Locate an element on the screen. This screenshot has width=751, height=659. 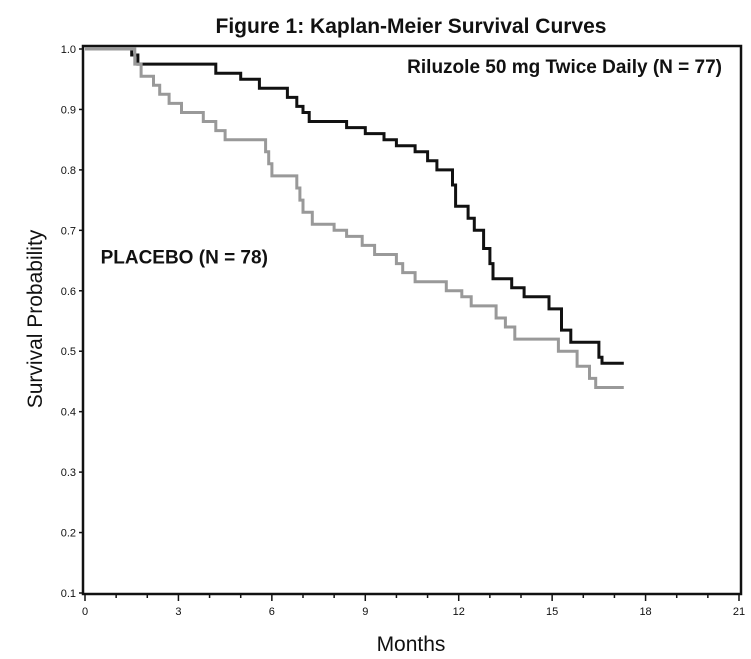
y-tick-label: 0.5 is located at coordinates (68, 352).